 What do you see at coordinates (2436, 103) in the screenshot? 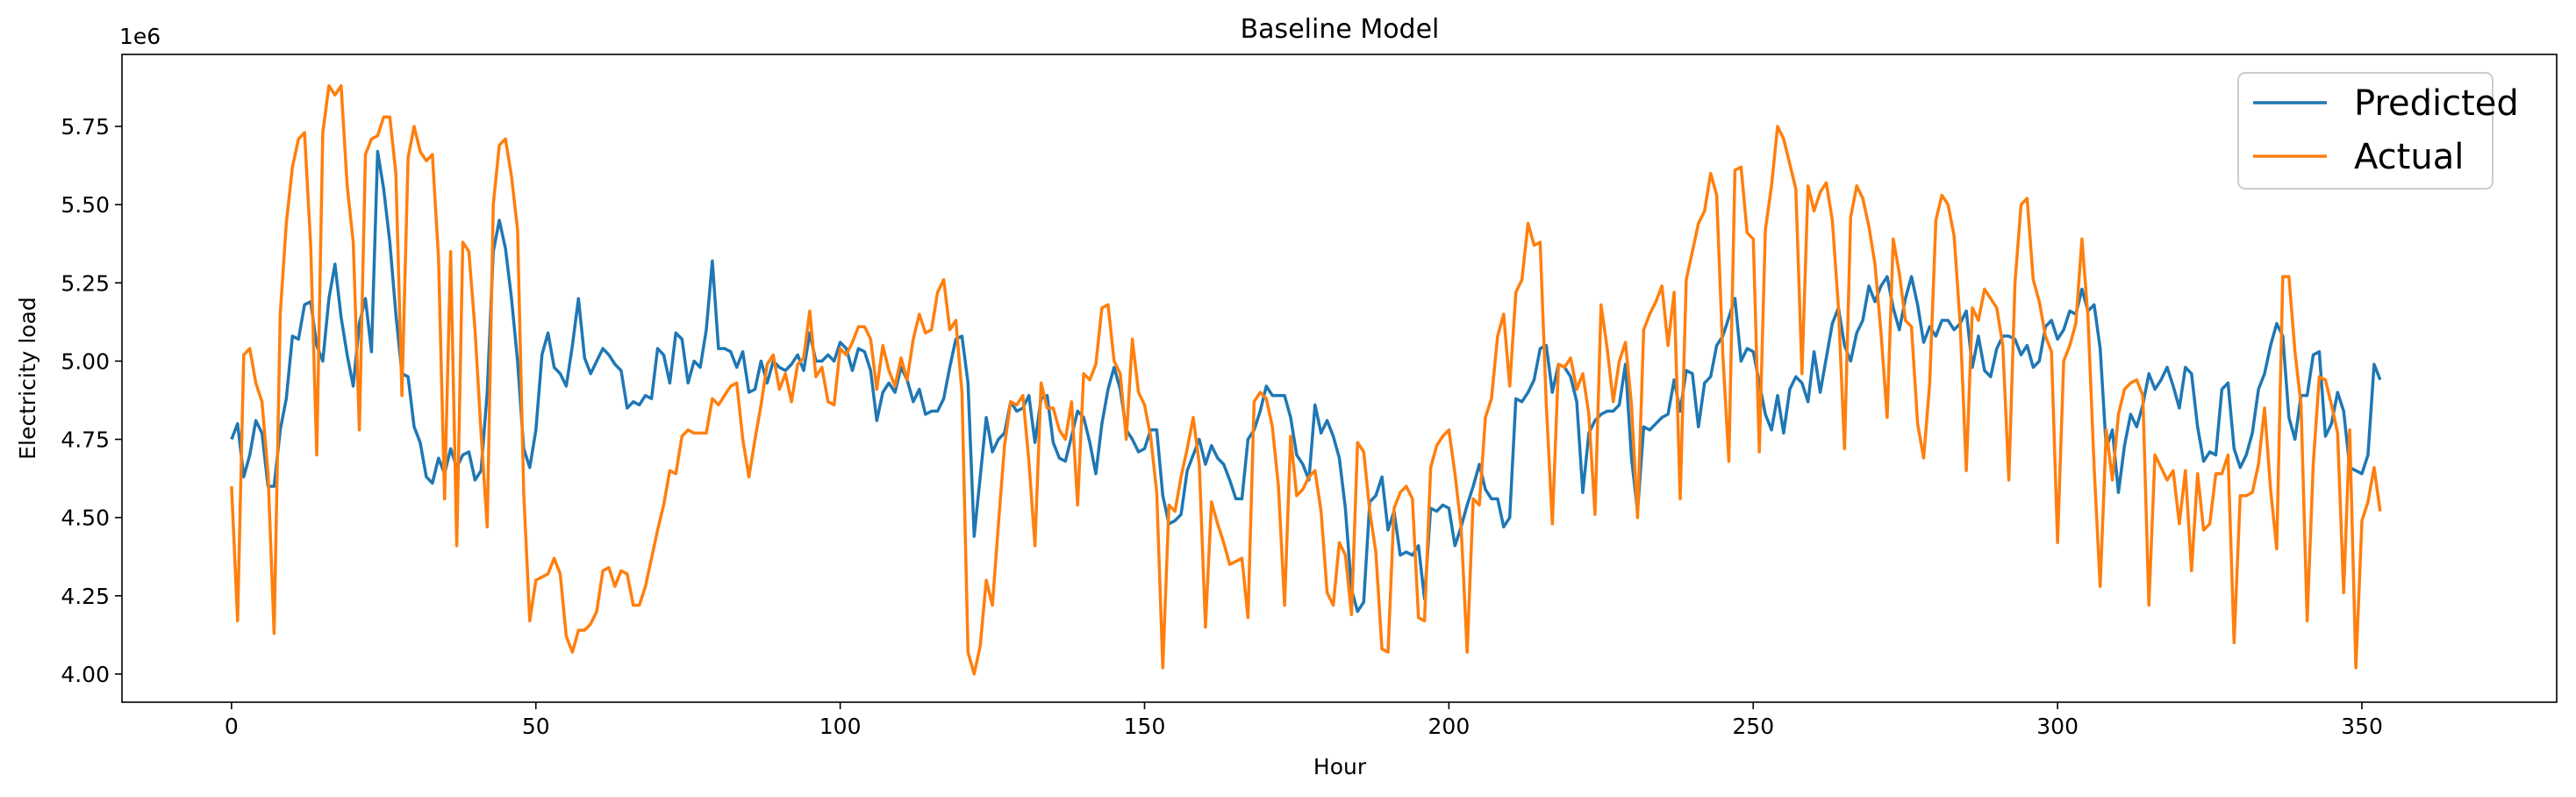
I see `legend-label-predicted: Predicted` at bounding box center [2436, 103].